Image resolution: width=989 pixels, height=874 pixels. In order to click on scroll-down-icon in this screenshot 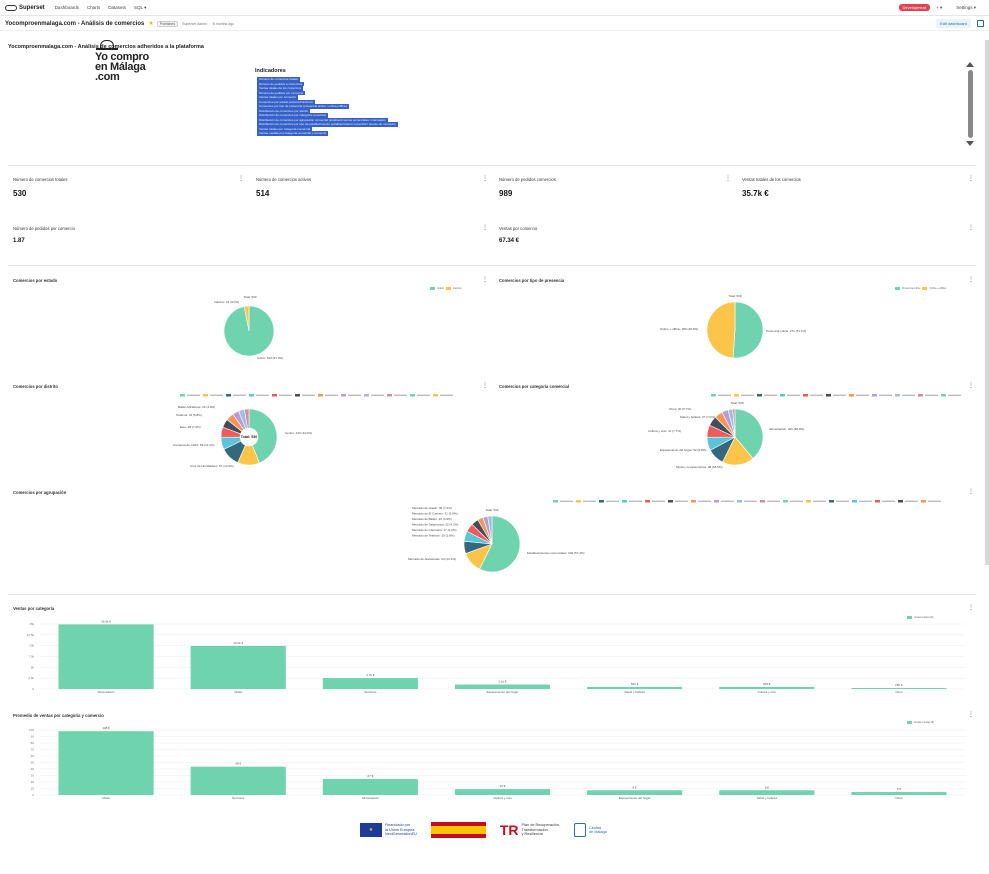, I will do `click(970, 143)`.